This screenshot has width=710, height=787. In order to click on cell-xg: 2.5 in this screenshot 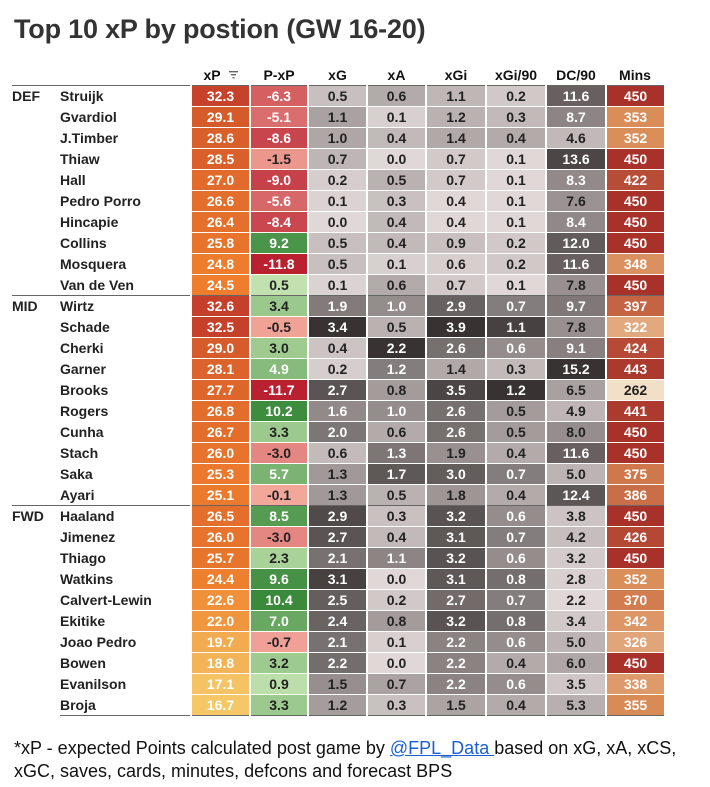, I will do `click(337, 600)`.